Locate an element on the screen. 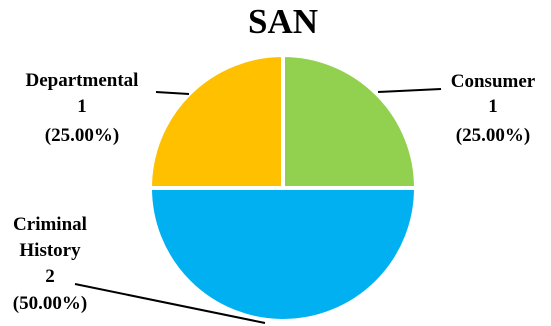 This screenshot has height=326, width=551. slice-label-consumer-percent: (25.00%) is located at coordinates (493, 135).